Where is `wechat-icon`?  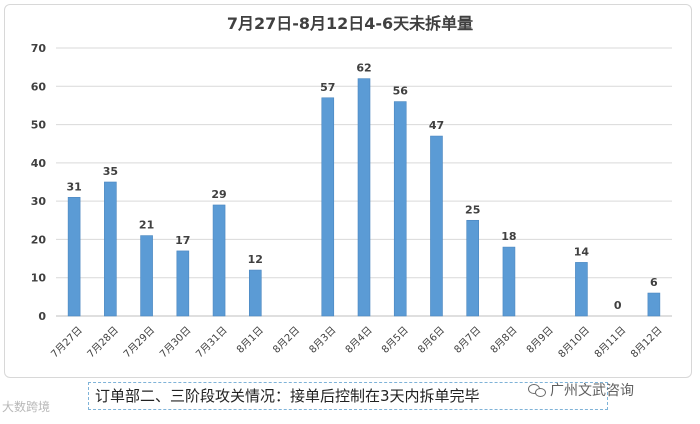
wechat-icon is located at coordinates (537, 390).